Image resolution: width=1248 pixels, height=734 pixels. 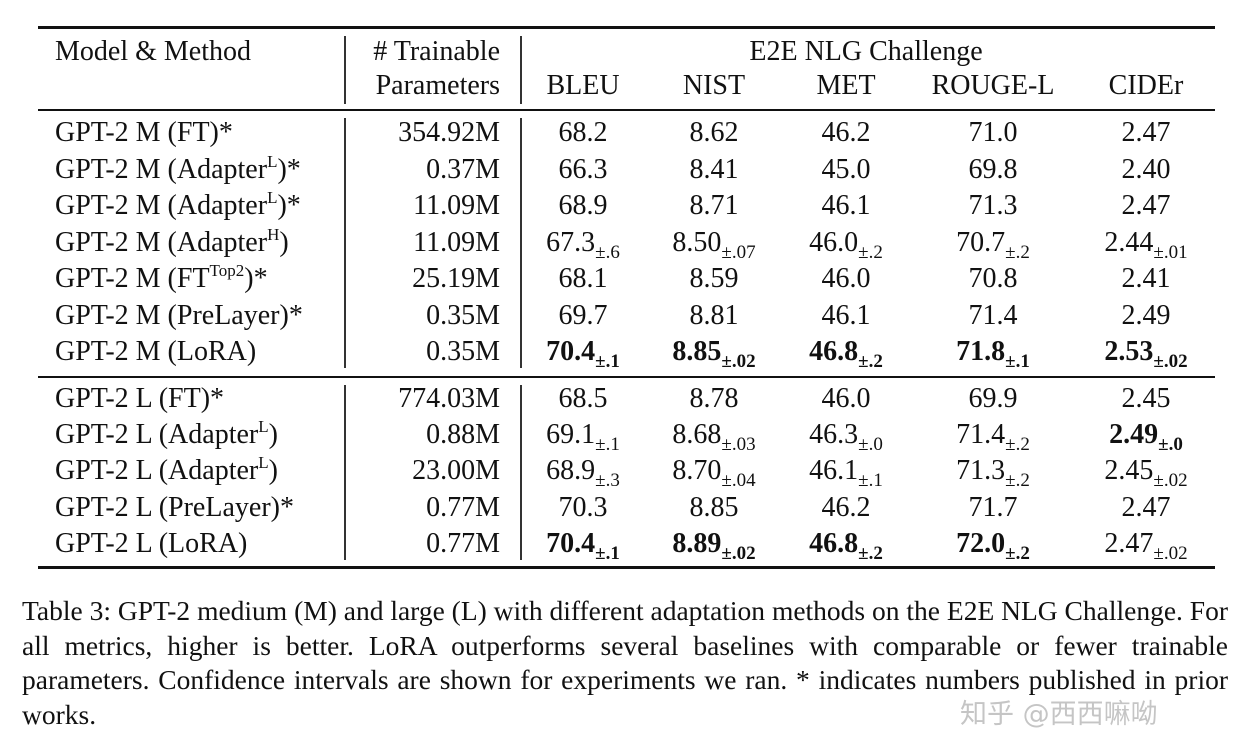 I want to click on confidence-interval: ±.03, so click(x=738, y=445).